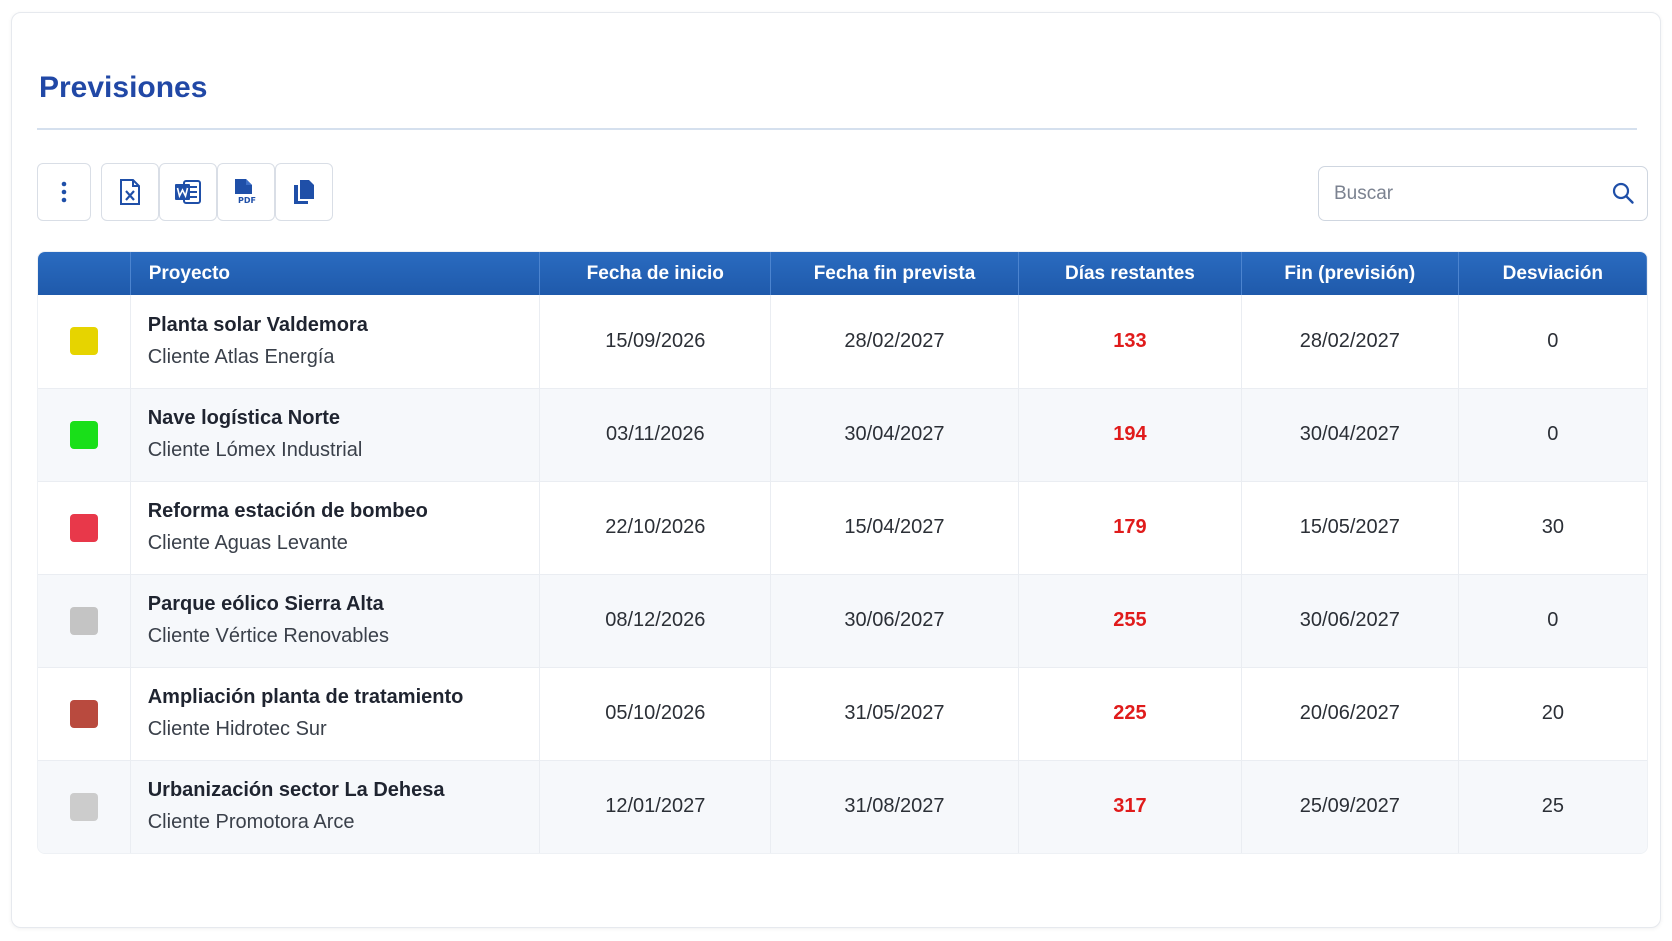 Image resolution: width=1672 pixels, height=941 pixels. Describe the element at coordinates (894, 714) in the screenshot. I see `planned-end-cell: 31/05/2027` at that location.